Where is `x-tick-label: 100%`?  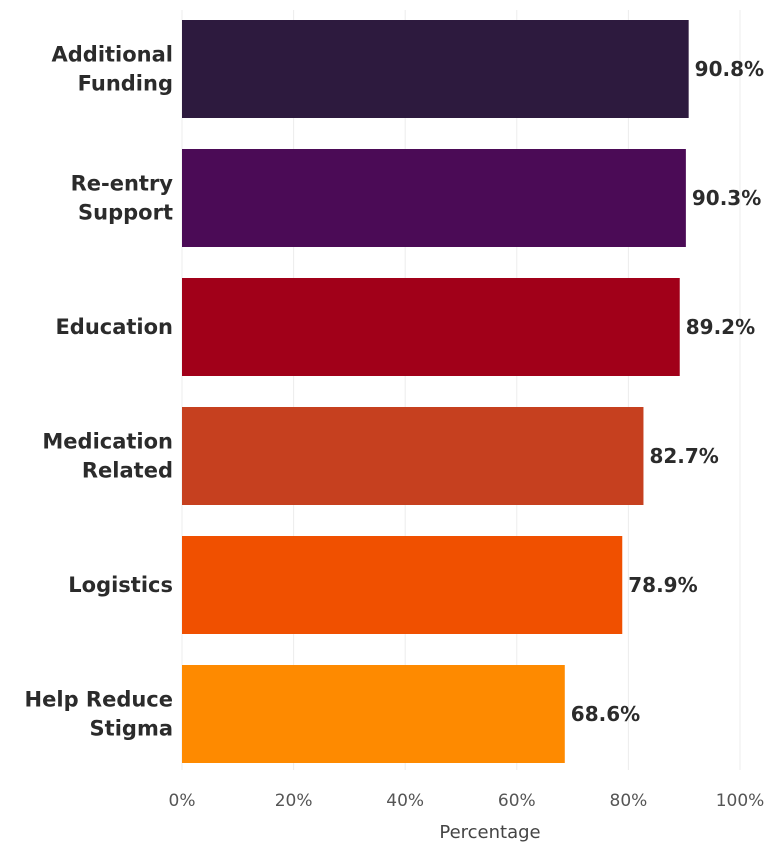
x-tick-label: 100% is located at coordinates (740, 801).